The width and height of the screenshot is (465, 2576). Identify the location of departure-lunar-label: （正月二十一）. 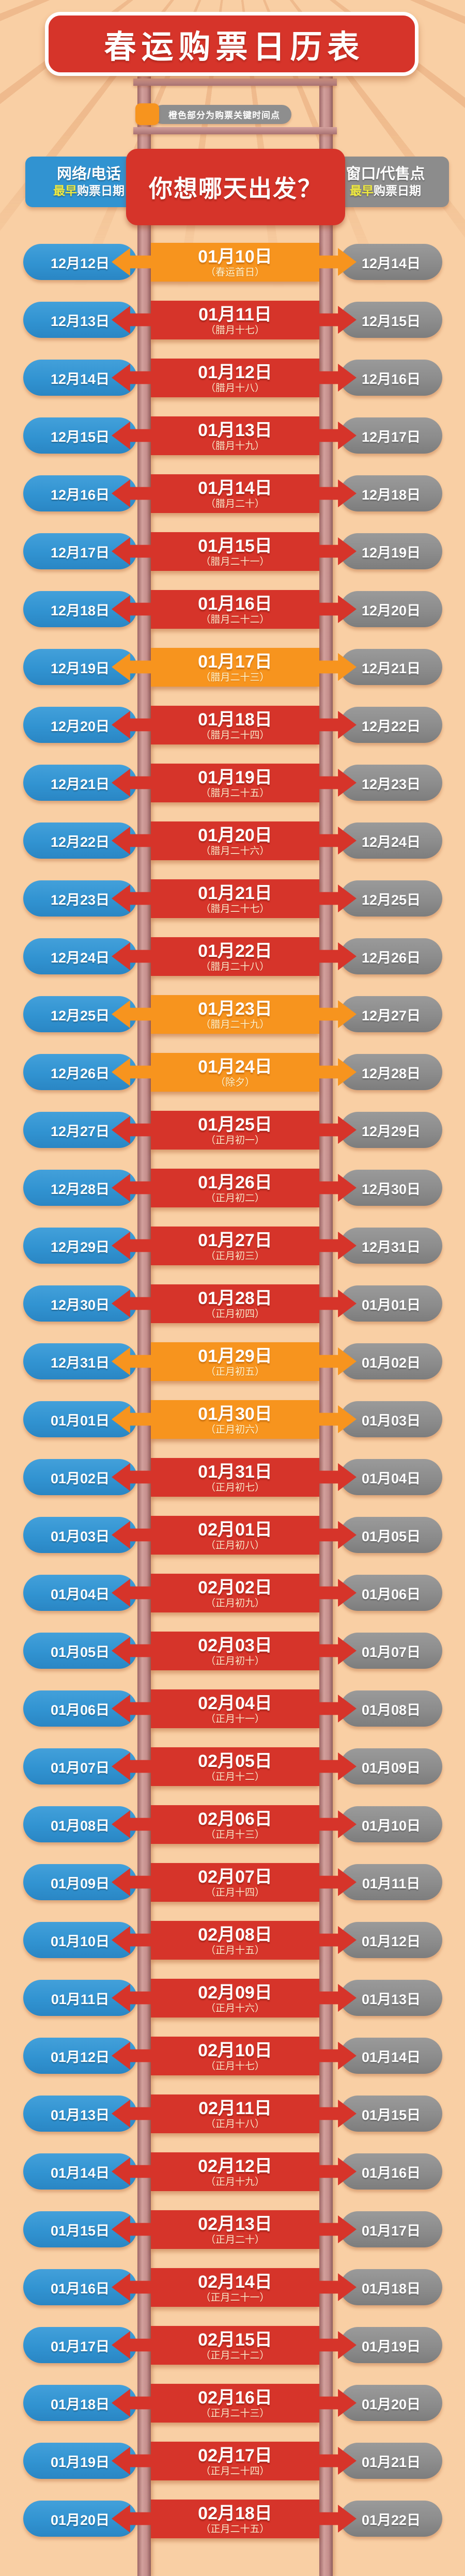
(235, 2297).